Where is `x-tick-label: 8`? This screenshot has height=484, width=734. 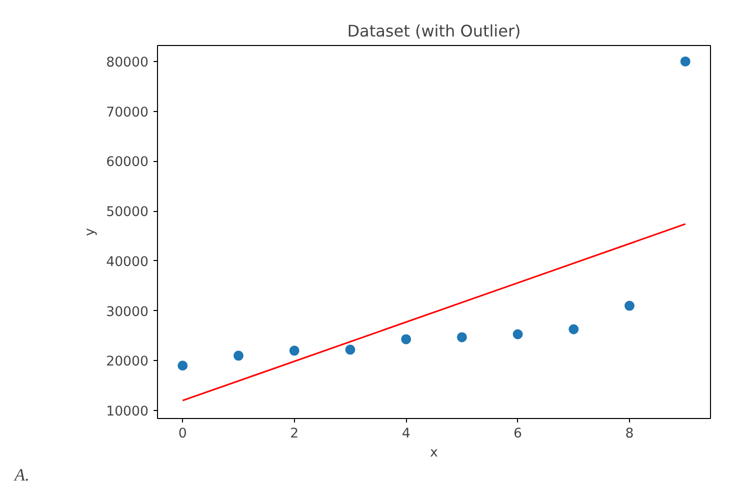 x-tick-label: 8 is located at coordinates (629, 434).